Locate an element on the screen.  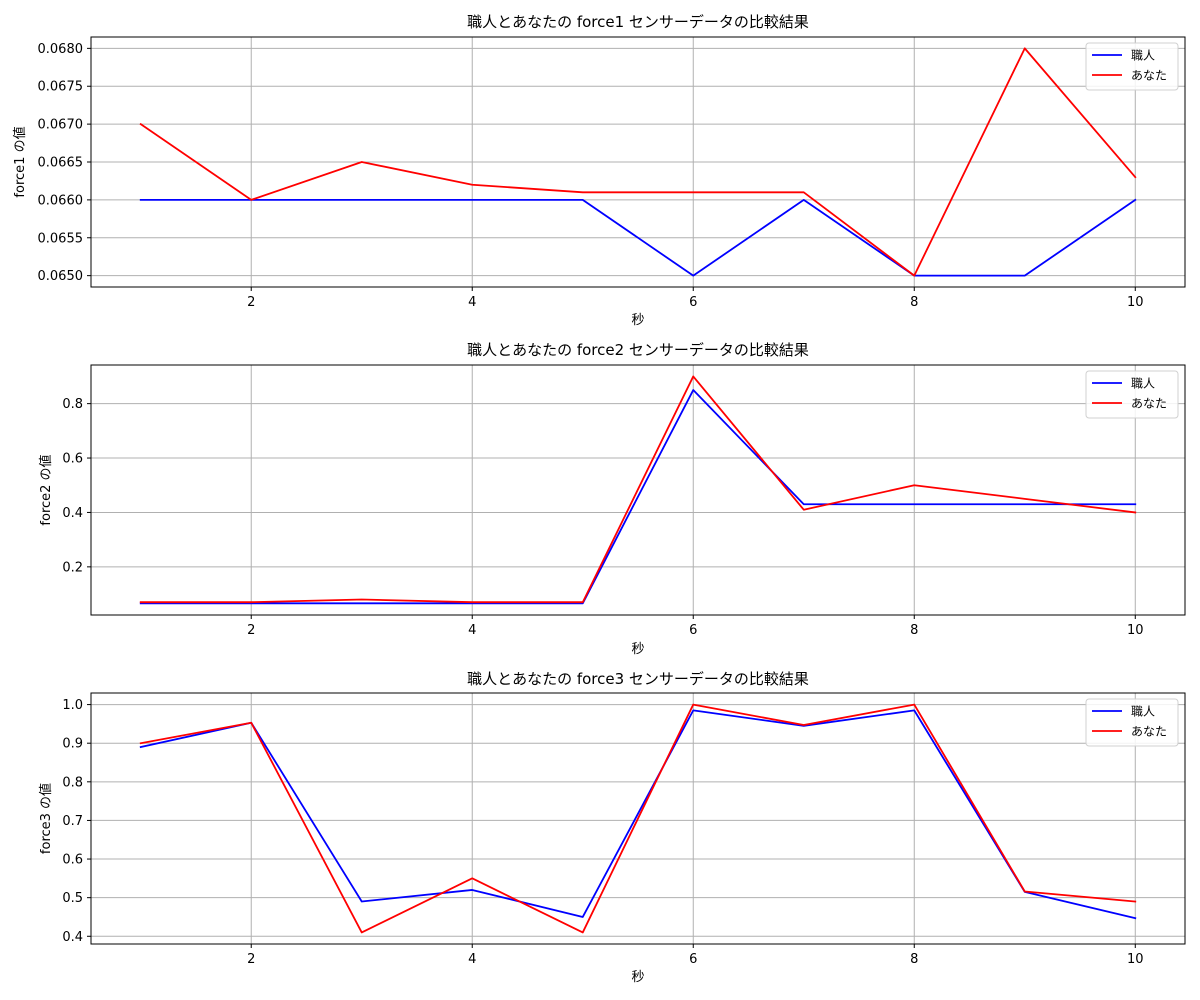
y-tick-label: 0.7 is located at coordinates (72, 821).